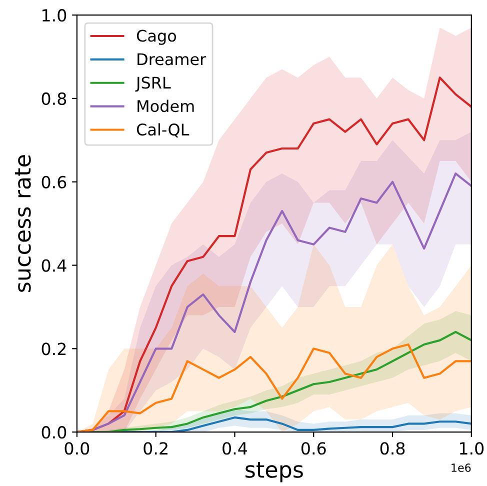  Describe the element at coordinates (472, 448) in the screenshot. I see `x-tick-label: 1.0` at that location.